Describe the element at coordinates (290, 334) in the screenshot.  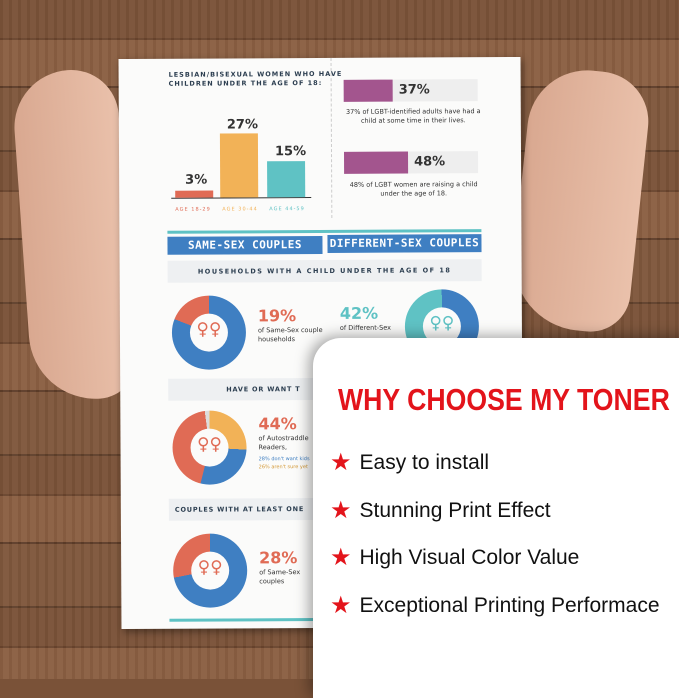
I see `donut-text: of Same-Sex couple households` at that location.